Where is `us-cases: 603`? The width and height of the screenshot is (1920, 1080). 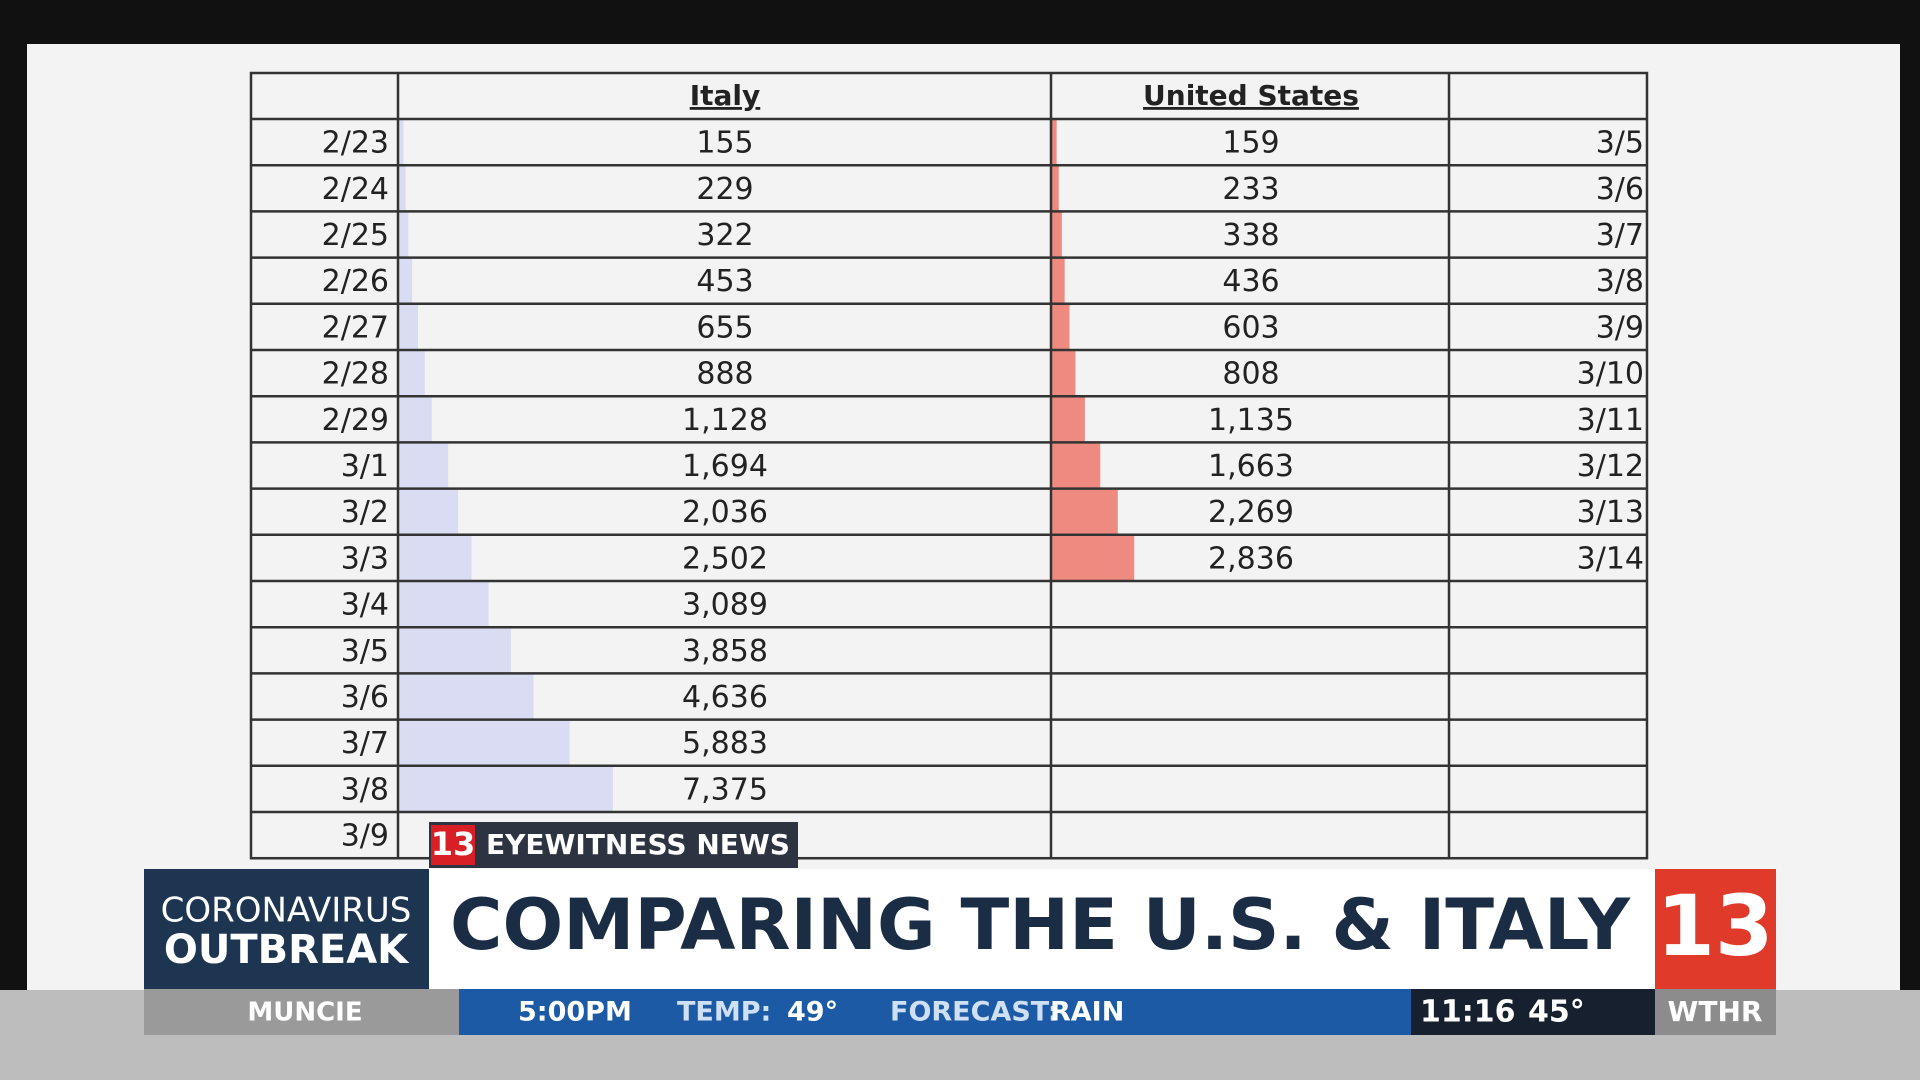
us-cases: 603 is located at coordinates (1250, 327).